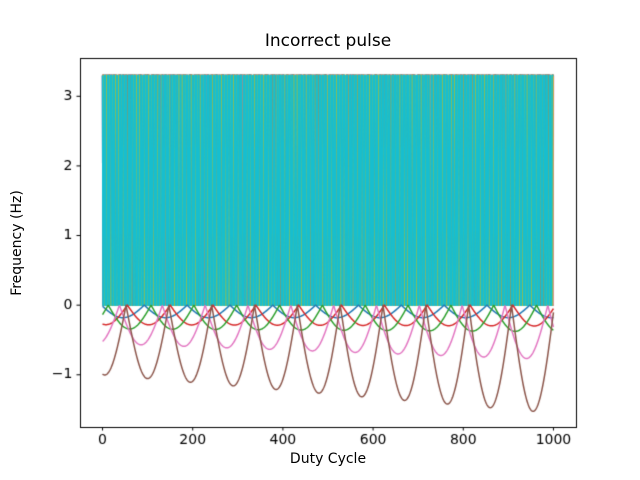 The width and height of the screenshot is (640, 480). What do you see at coordinates (328, 459) in the screenshot?
I see `x-axis-label: Duty Cycle` at bounding box center [328, 459].